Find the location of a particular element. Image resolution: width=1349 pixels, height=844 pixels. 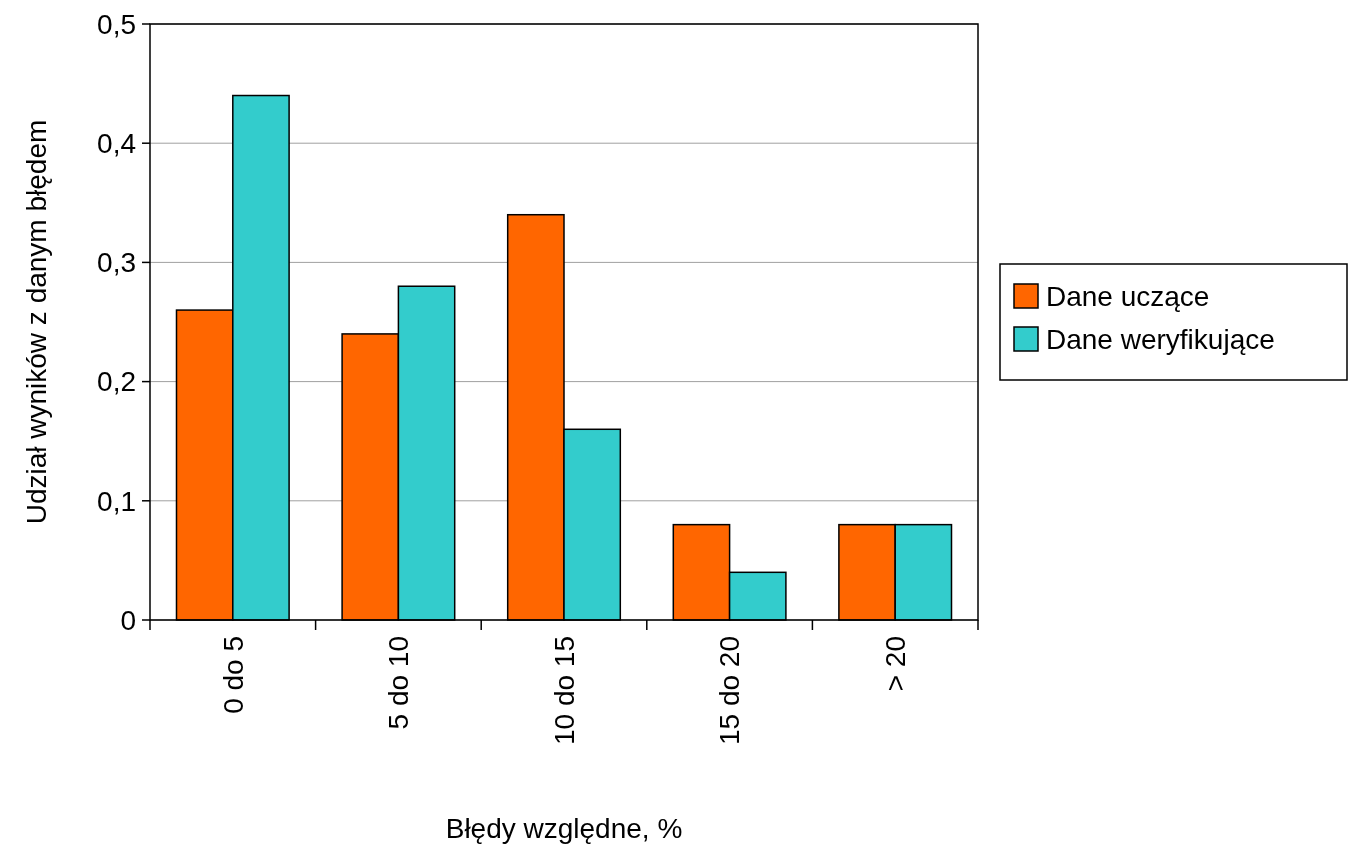

x-tick-label: 10 do 15 is located at coordinates (564, 690).